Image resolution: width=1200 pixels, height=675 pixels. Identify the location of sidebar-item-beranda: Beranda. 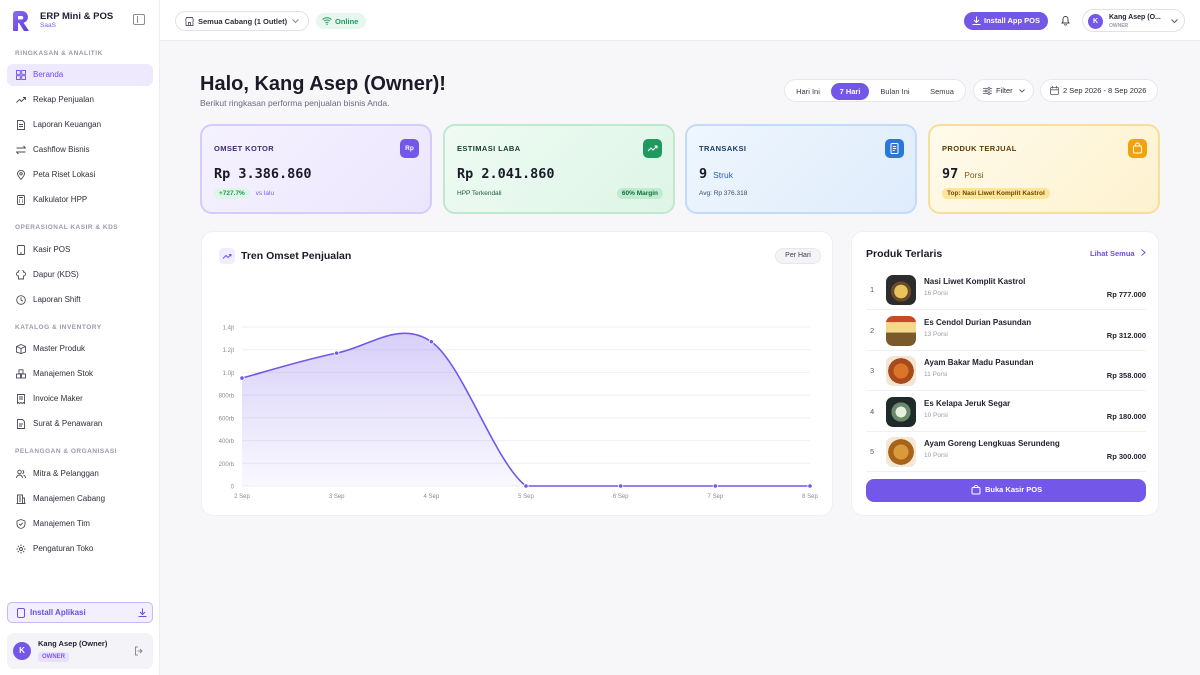
(80, 75).